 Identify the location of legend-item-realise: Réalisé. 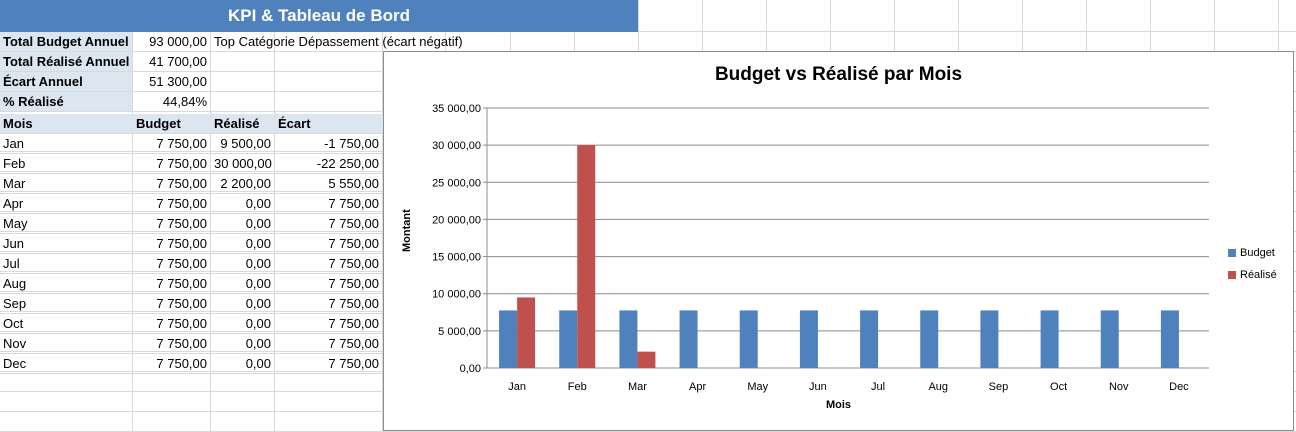
(1252, 275).